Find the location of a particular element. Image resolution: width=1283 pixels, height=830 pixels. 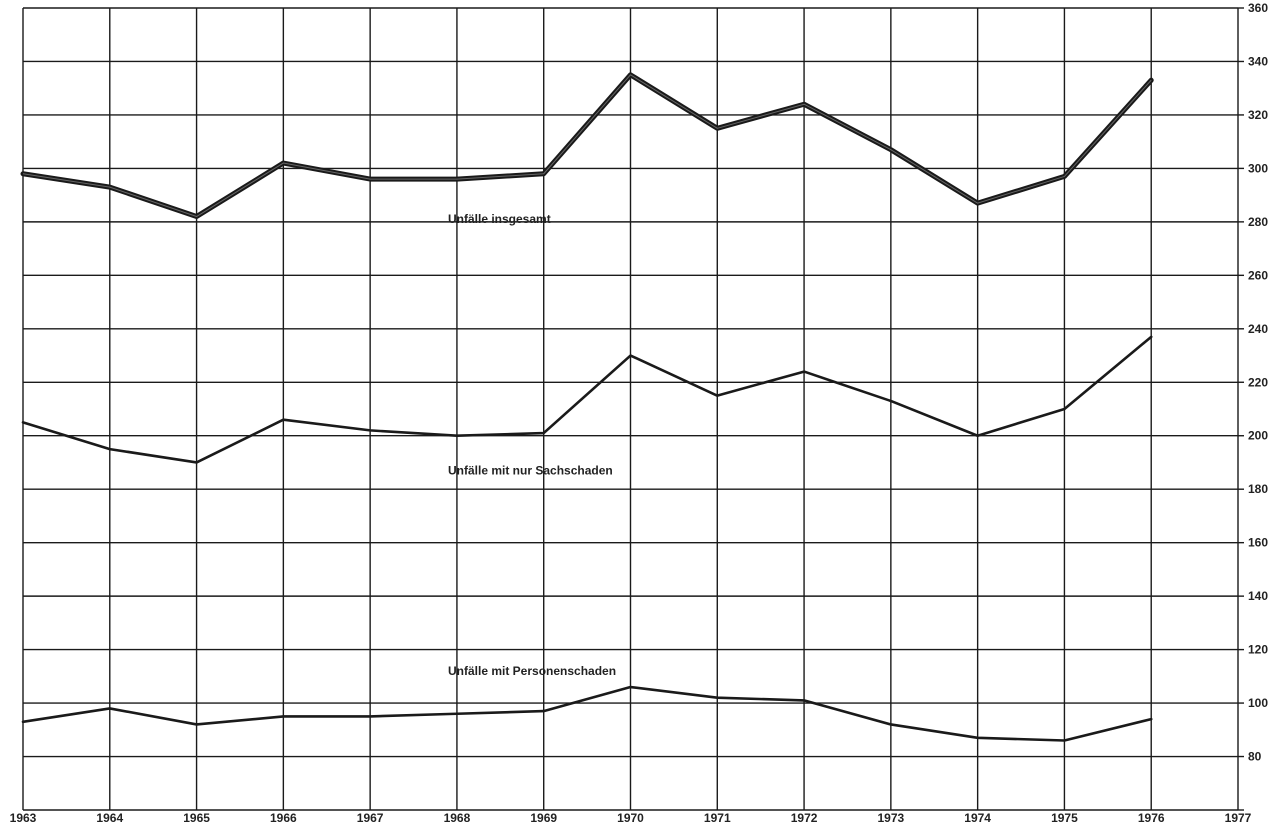

series-label-3: Unfälle mit Personenschaden is located at coordinates (532, 671).